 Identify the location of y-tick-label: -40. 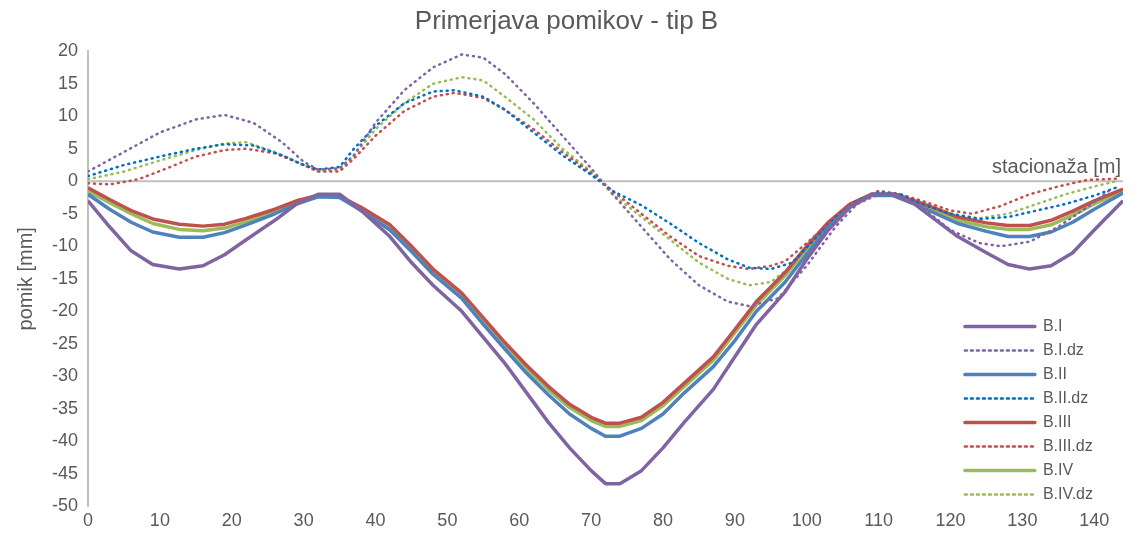
(65, 440).